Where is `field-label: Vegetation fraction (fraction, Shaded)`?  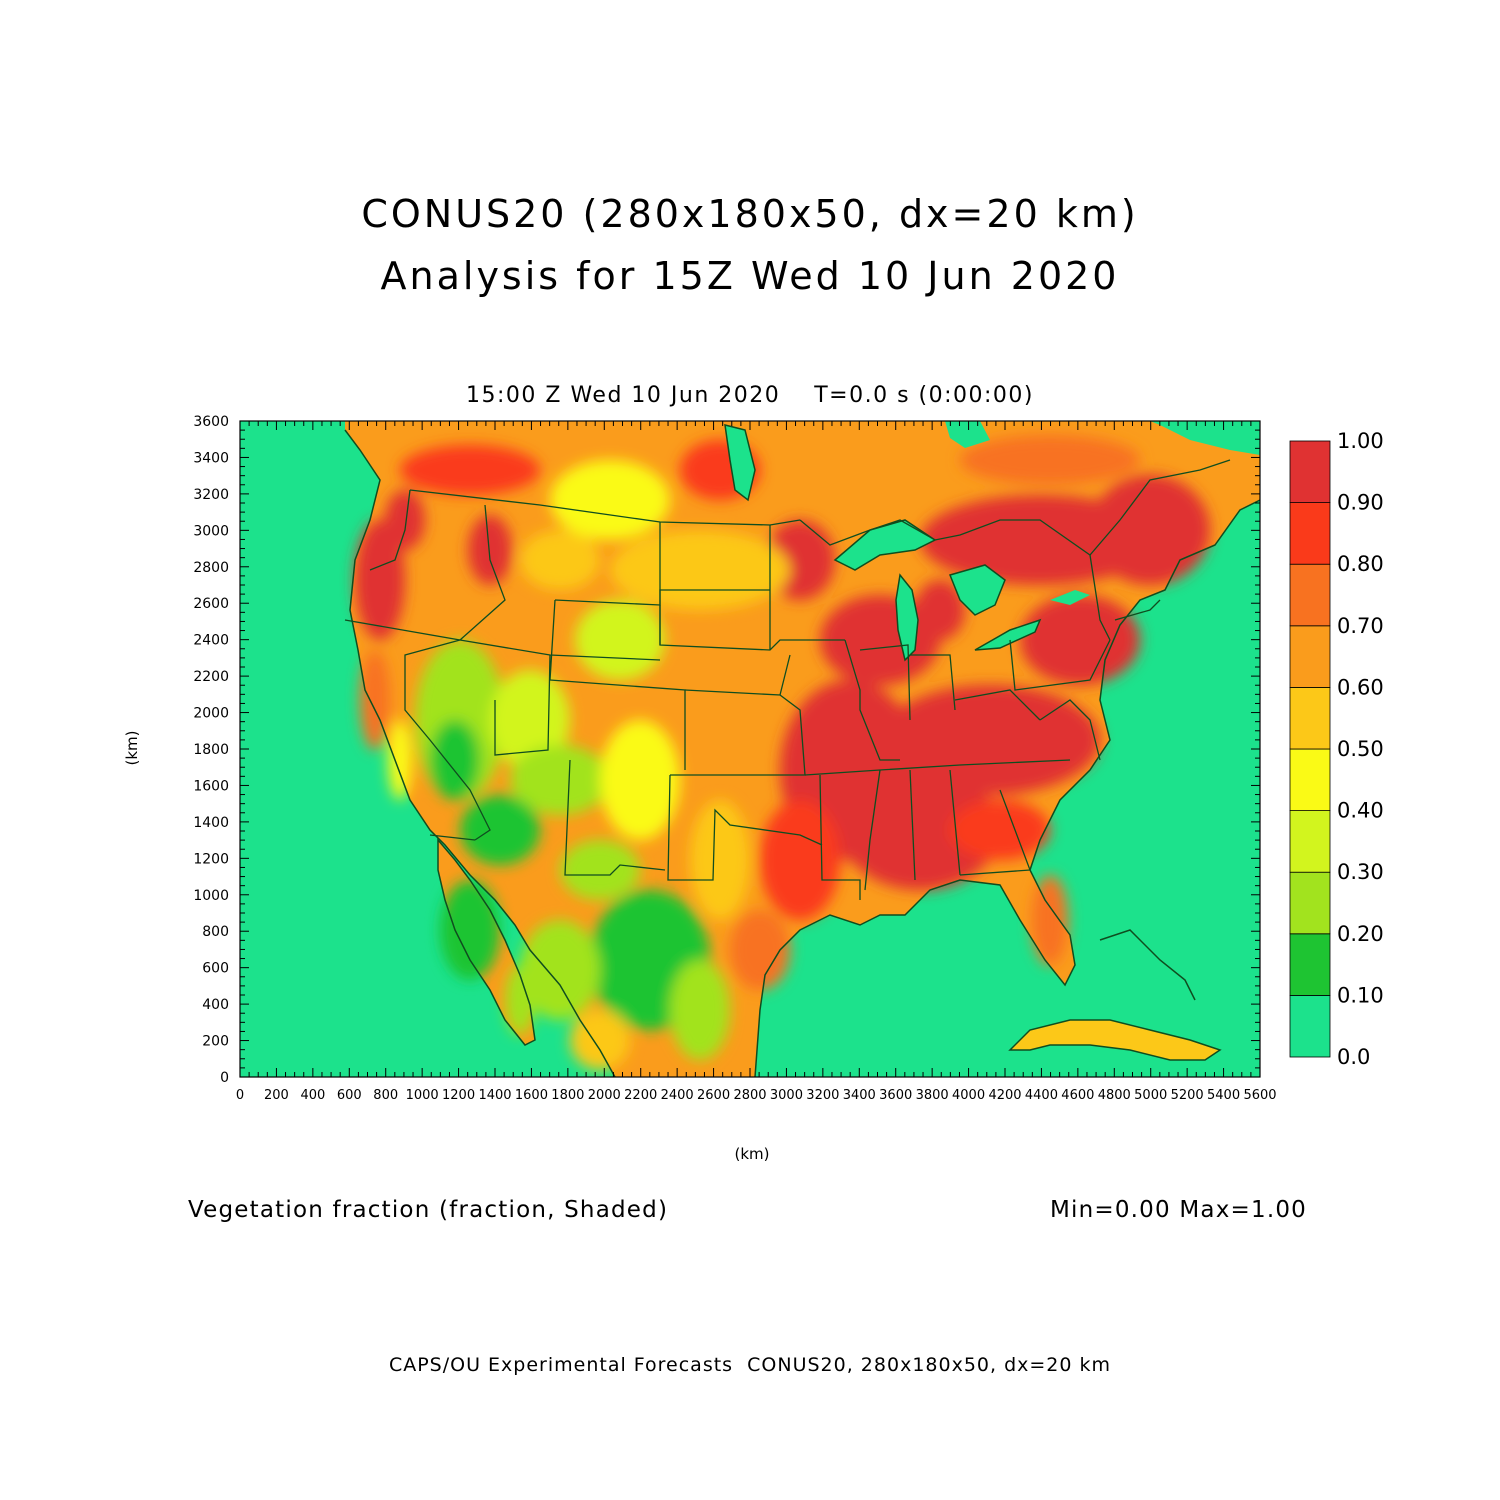 field-label: Vegetation fraction (fraction, Shaded) is located at coordinates (428, 1210).